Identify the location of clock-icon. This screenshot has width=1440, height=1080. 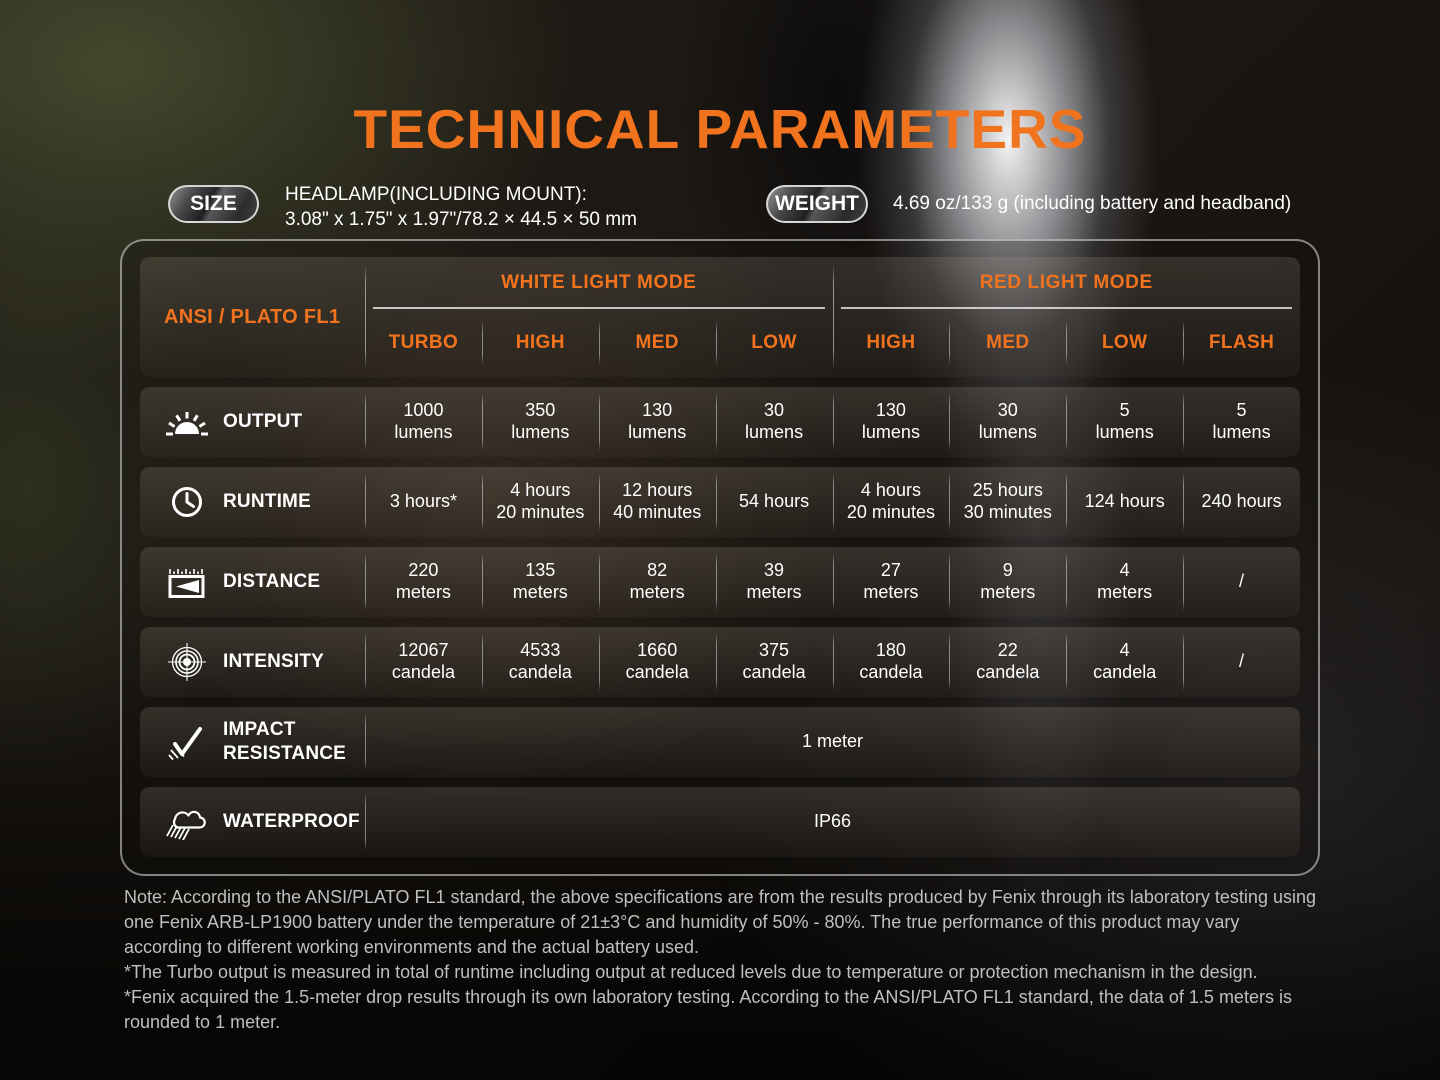
(187, 502).